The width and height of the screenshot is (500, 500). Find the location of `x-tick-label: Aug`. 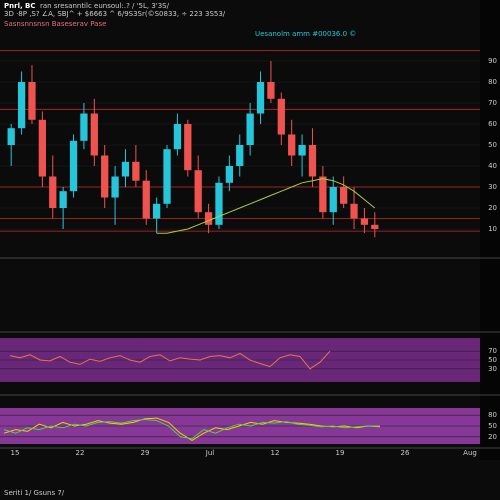

x-tick-label: Aug is located at coordinates (470, 453).